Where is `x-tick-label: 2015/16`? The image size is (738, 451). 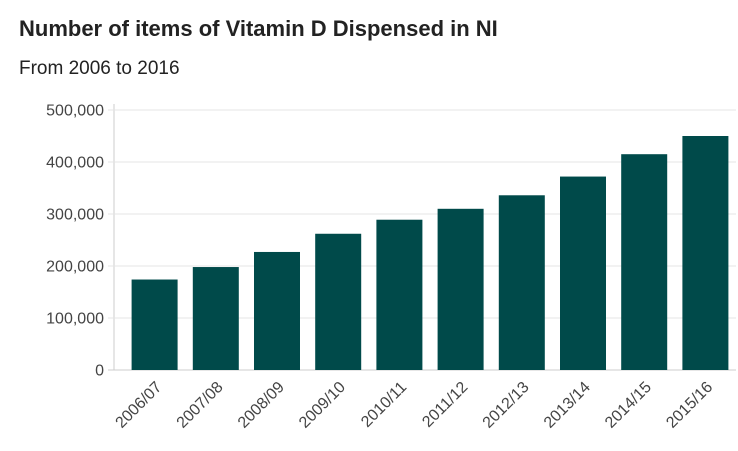
x-tick-label: 2015/16 is located at coordinates (689, 405).